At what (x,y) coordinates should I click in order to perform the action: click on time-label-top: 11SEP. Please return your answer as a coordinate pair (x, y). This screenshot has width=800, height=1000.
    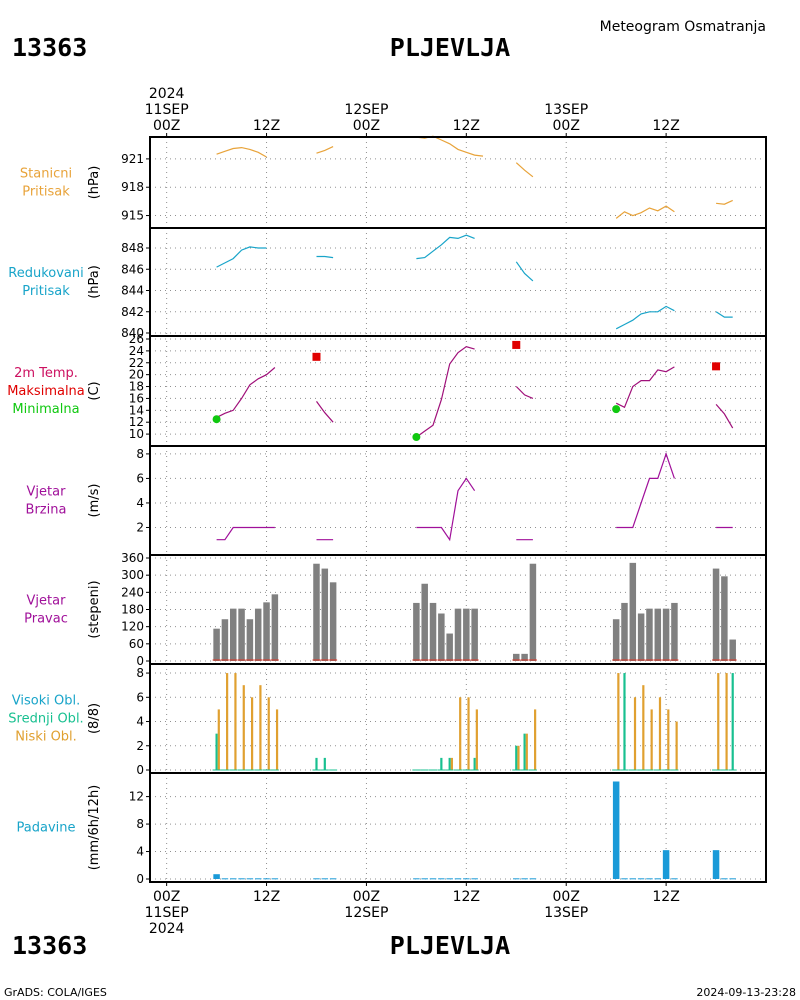
    Looking at the image, I should click on (167, 110).